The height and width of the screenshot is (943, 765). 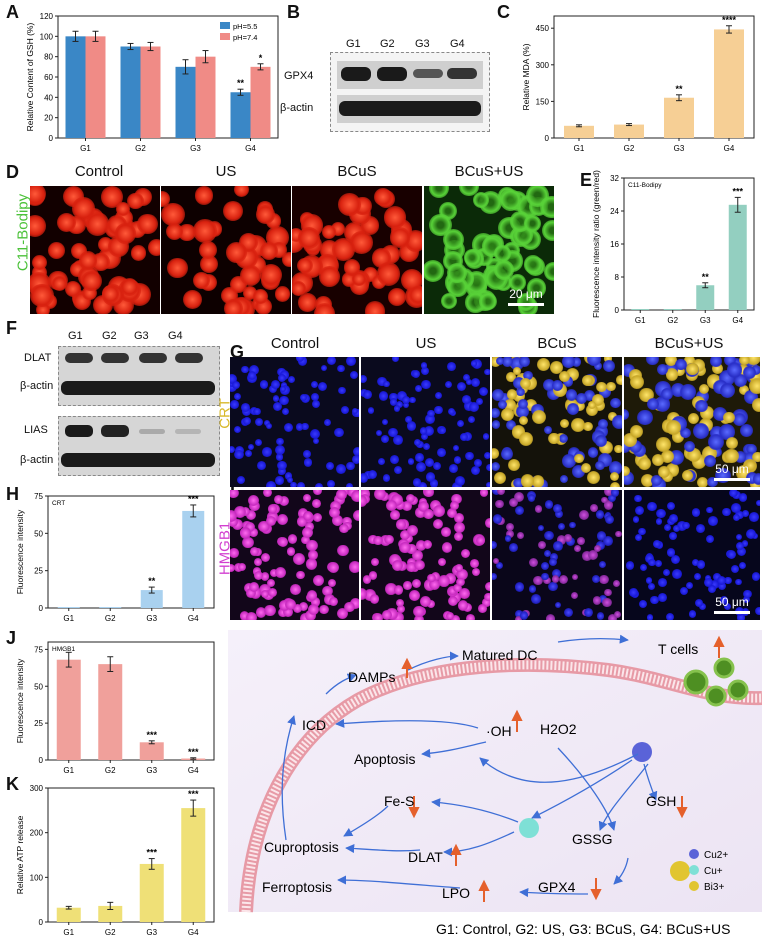 What do you see at coordinates (131, 701) in the screenshot?
I see `plot-frame` at bounding box center [131, 701].